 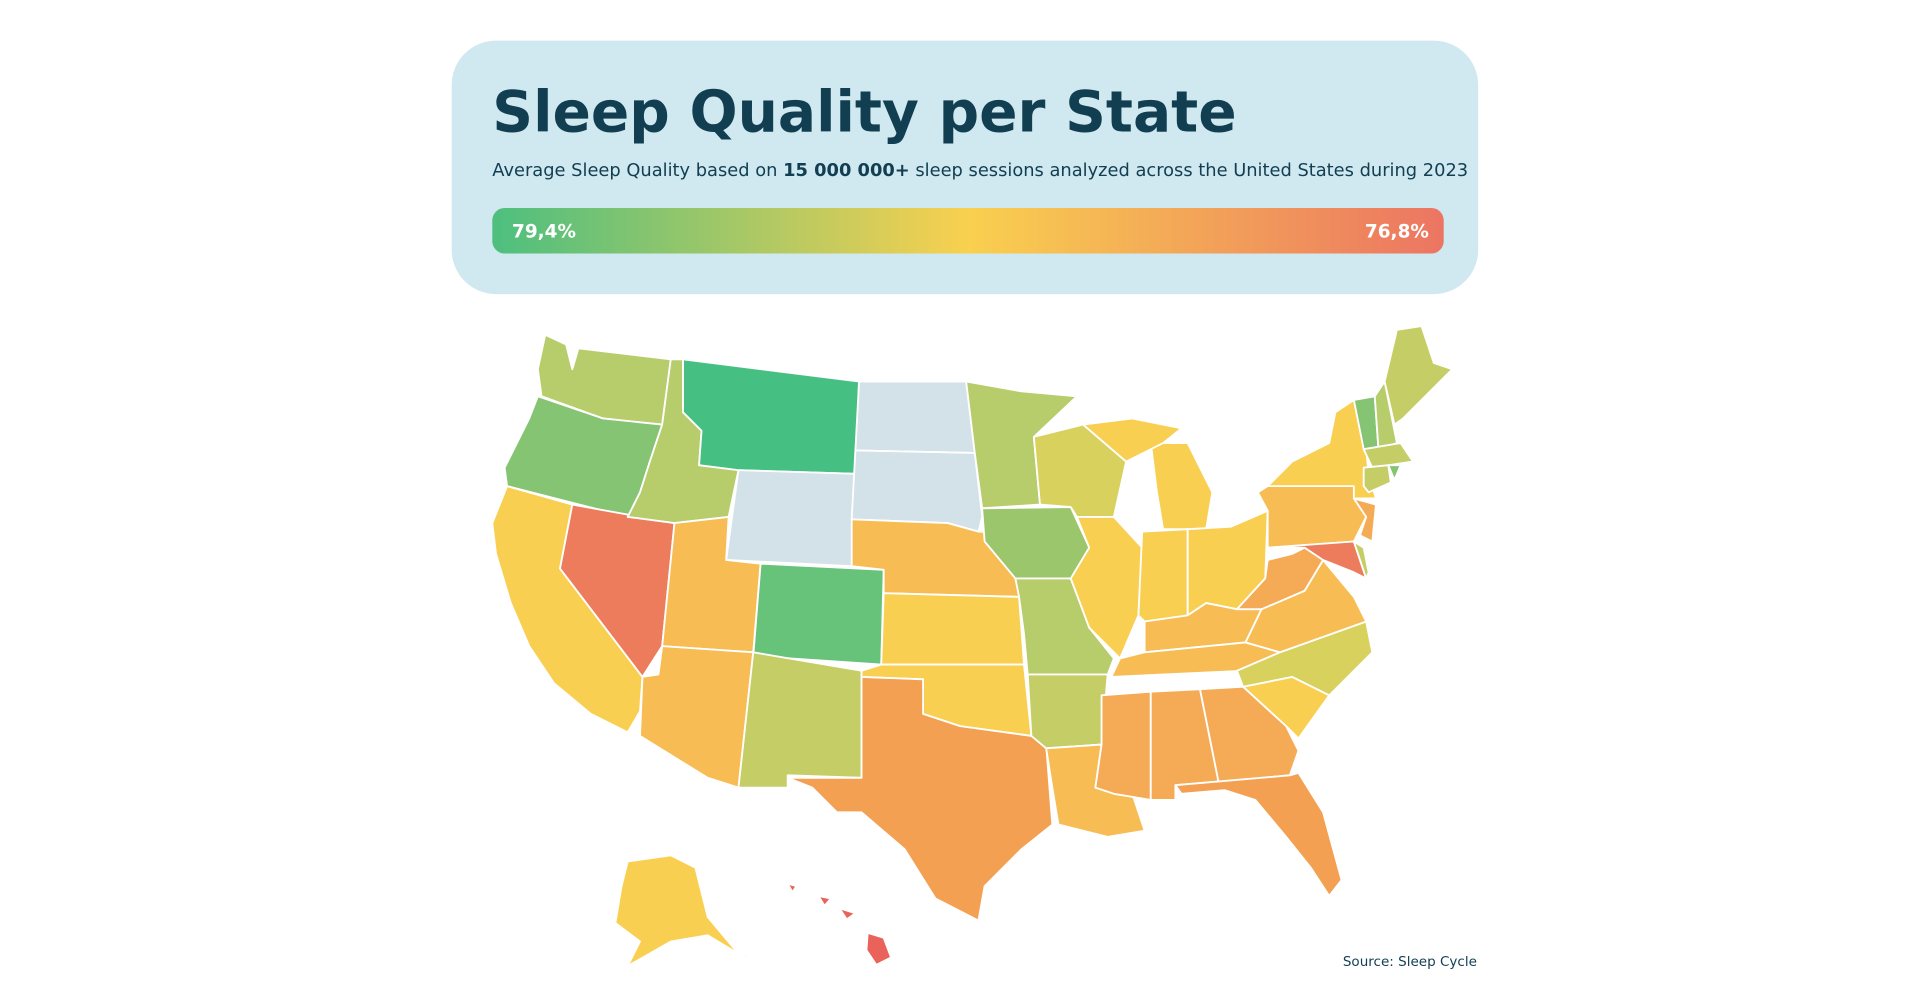 I want to click on subtitle-text: Average Sleep Quality based on, so click(x=634, y=170).